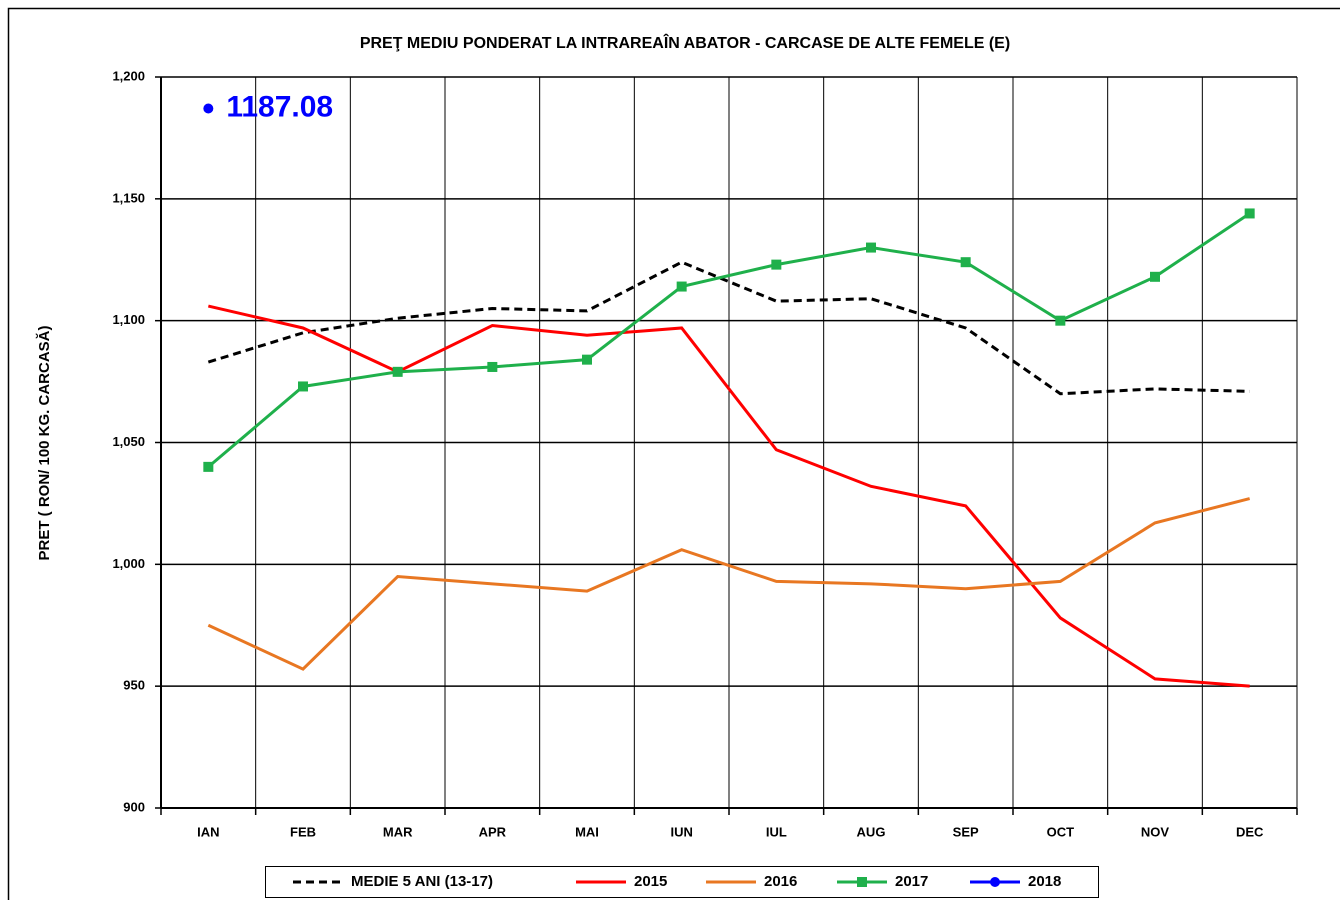 This screenshot has width=1340, height=900. Describe the element at coordinates (44, 442) in the screenshot. I see `y-axis-label: PRET ( RON/ 100 KG. CARCASĂ)` at that location.